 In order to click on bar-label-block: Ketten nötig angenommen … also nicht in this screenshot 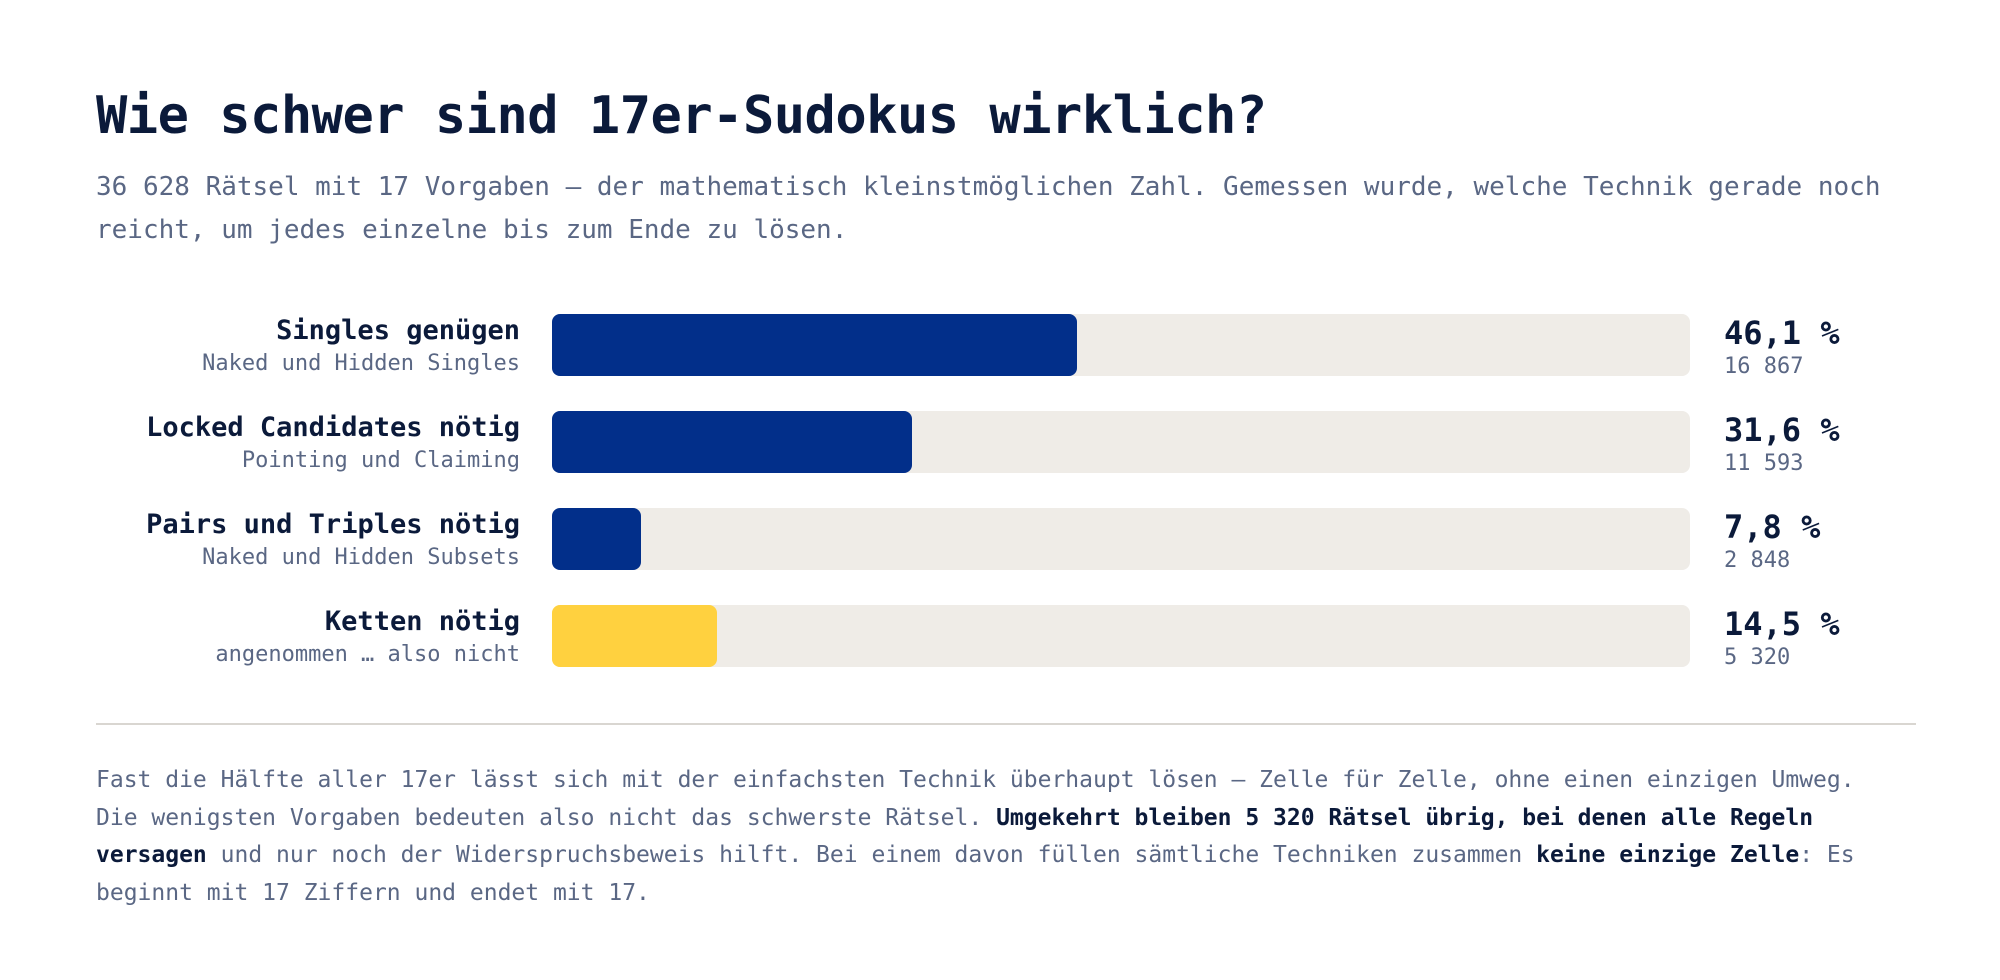, I will do `click(260, 638)`.